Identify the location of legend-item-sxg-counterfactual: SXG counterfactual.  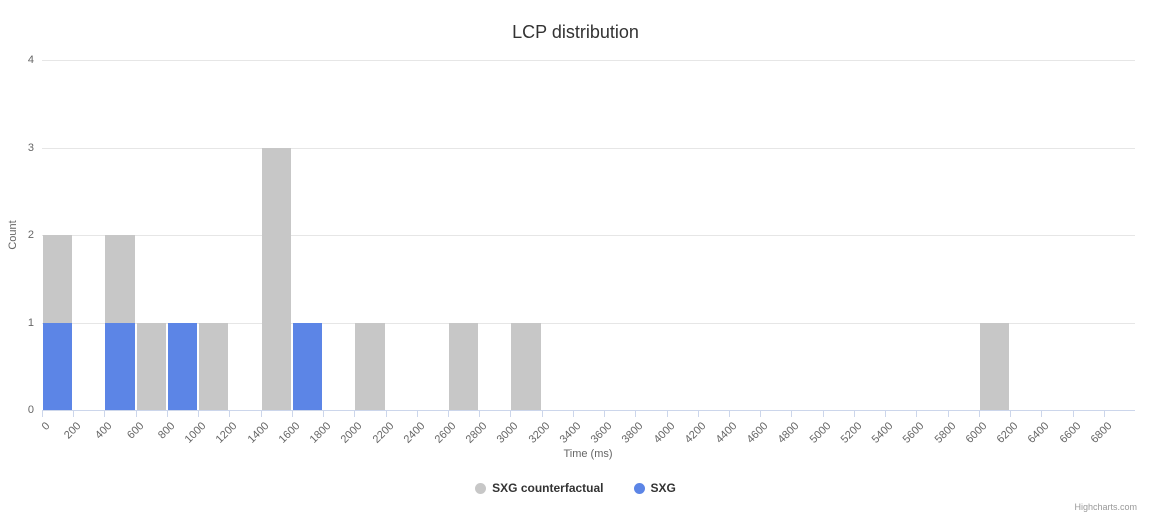
(539, 488).